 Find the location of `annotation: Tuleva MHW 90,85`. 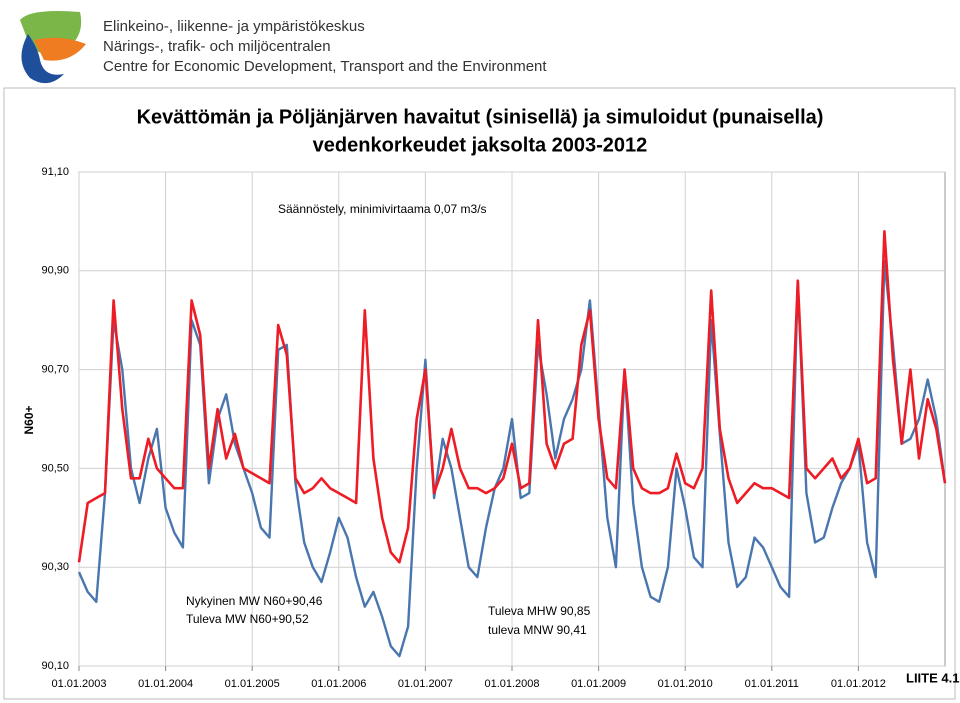

annotation: Tuleva MHW 90,85 is located at coordinates (539, 611).